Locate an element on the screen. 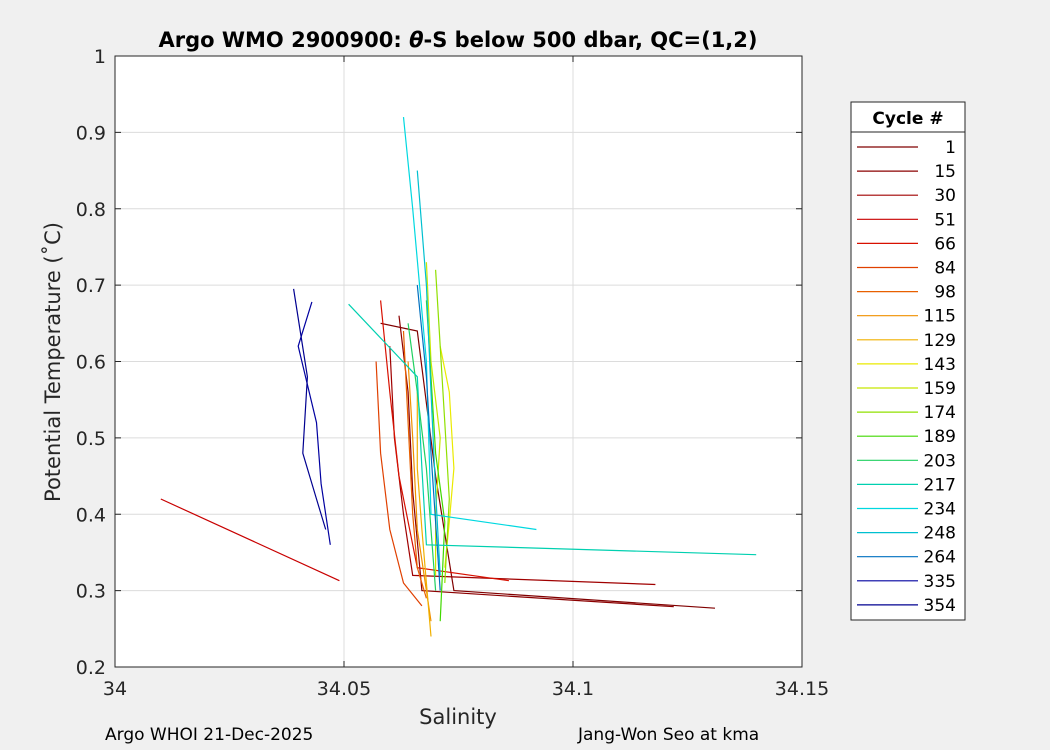 Image resolution: width=1050 pixels, height=750 pixels. footer-right: Jang-Won Seo at kma is located at coordinates (669, 735).